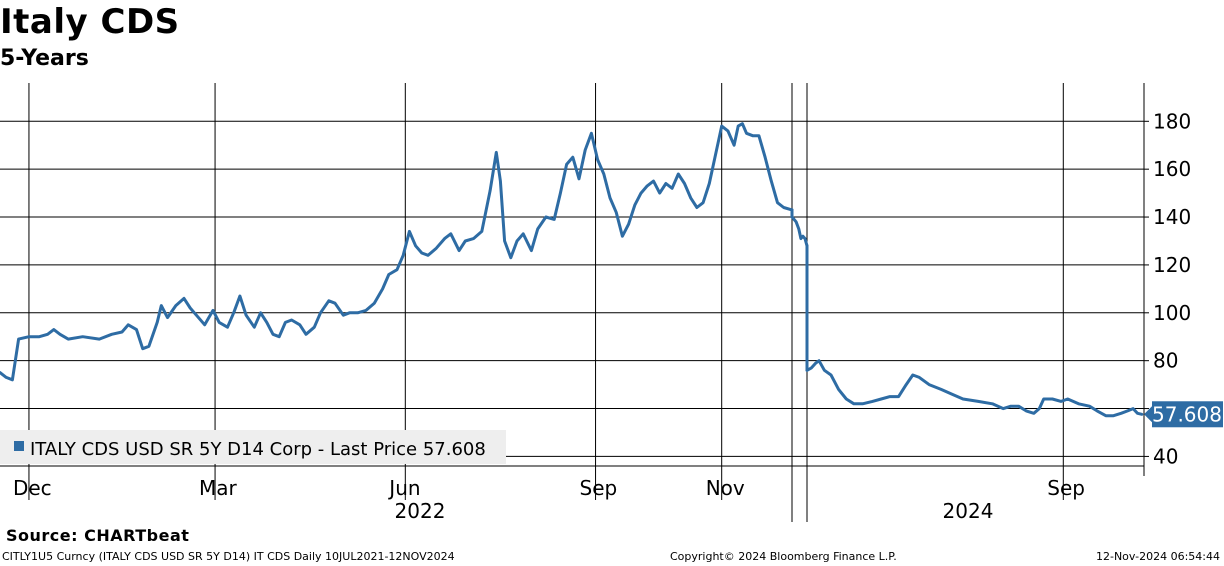  What do you see at coordinates (218, 488) in the screenshot?
I see `x-tick-label: Mar` at bounding box center [218, 488].